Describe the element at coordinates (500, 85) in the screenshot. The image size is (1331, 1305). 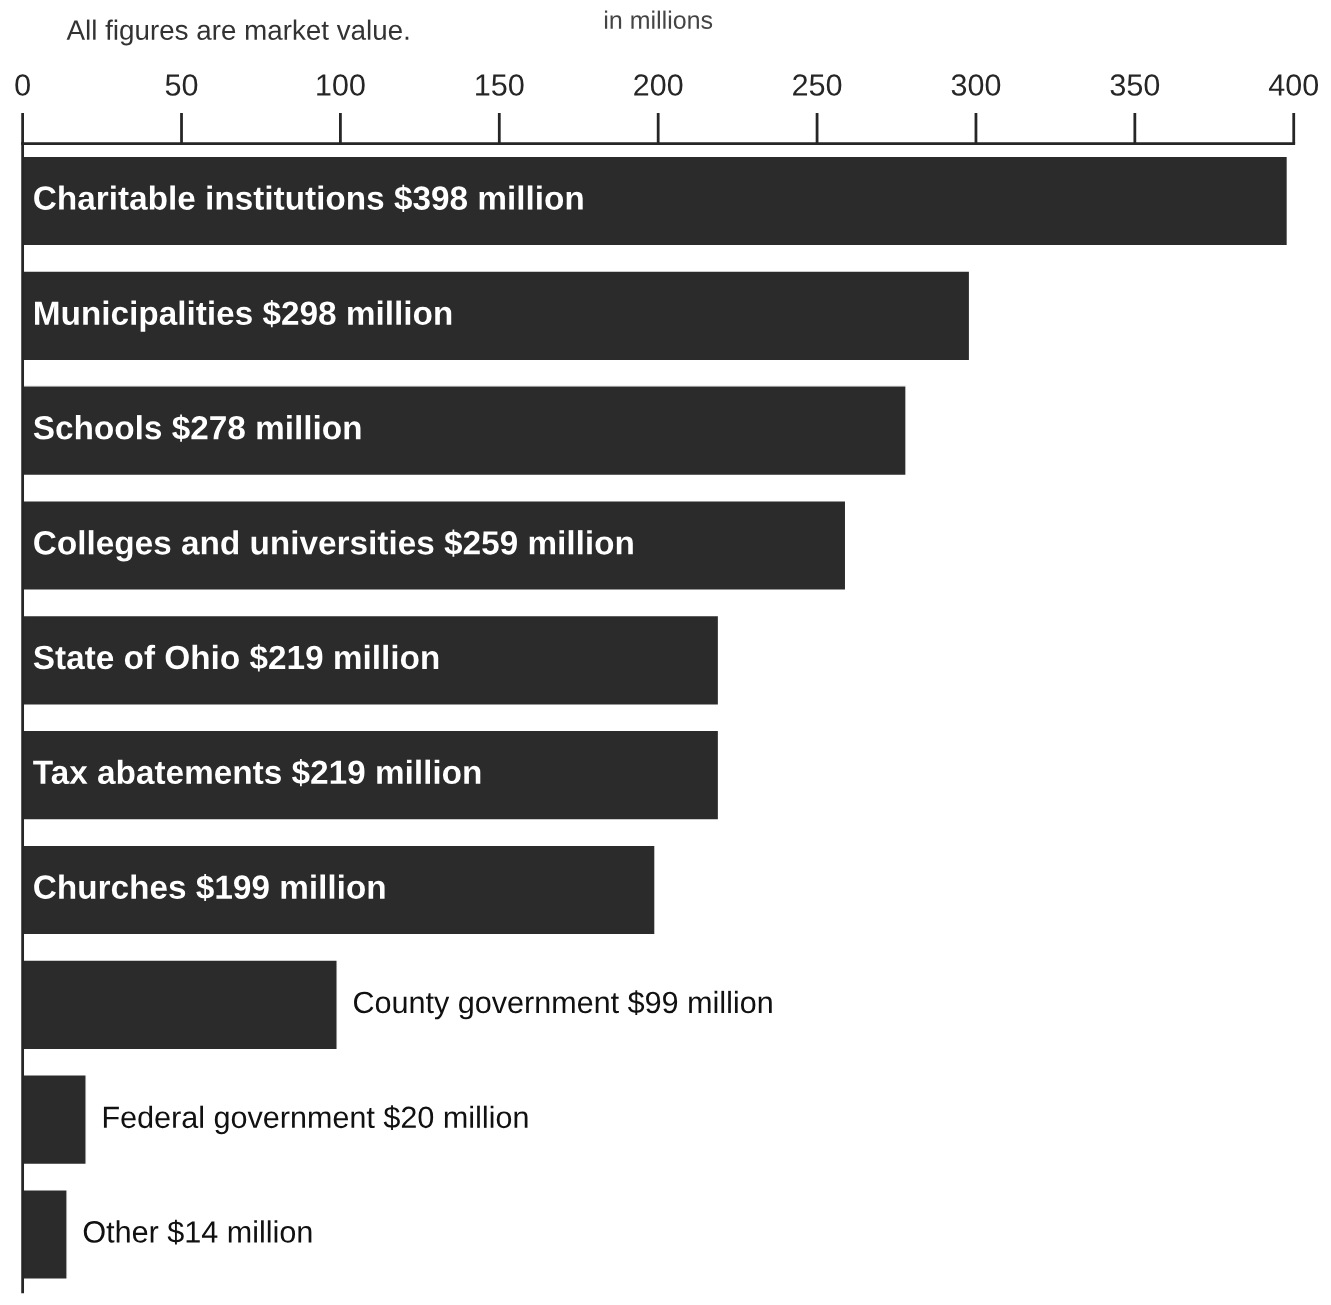
I see `x-tick-label: 150` at that location.